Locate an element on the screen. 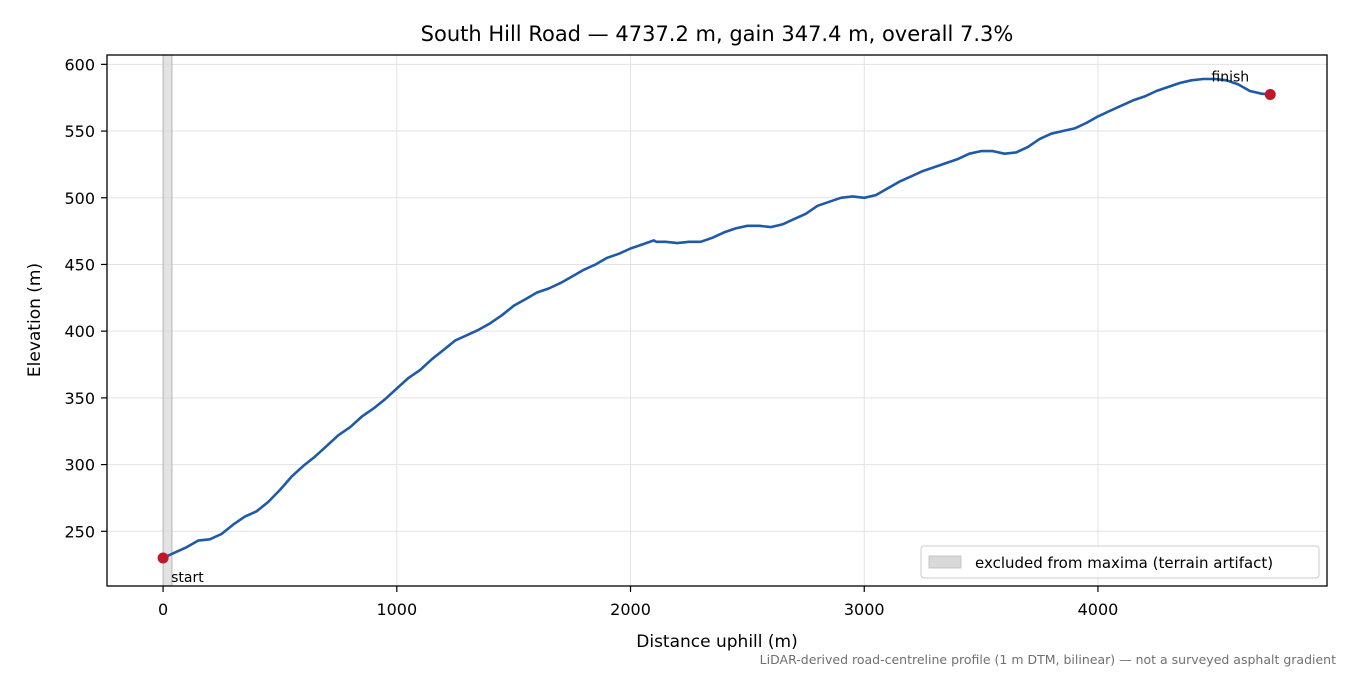  y-tick-label: 300 is located at coordinates (79, 465).